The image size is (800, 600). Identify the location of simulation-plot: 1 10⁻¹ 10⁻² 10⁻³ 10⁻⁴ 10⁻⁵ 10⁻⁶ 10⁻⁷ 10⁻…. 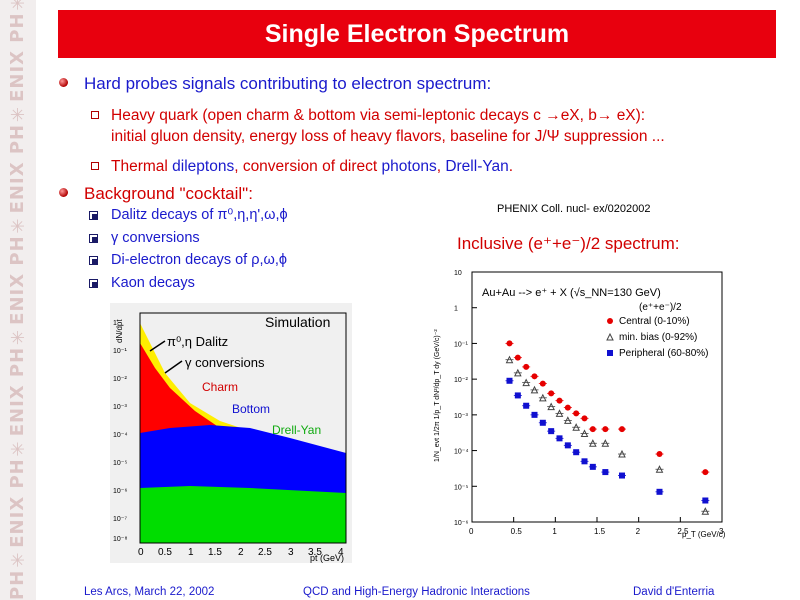
(231, 433).